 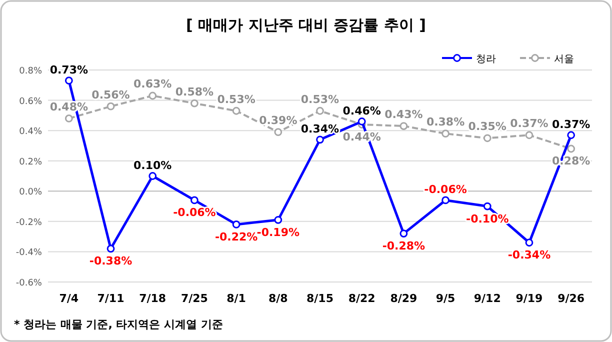 What do you see at coordinates (529, 255) in the screenshot?
I see `data-label: -0.34%` at bounding box center [529, 255].